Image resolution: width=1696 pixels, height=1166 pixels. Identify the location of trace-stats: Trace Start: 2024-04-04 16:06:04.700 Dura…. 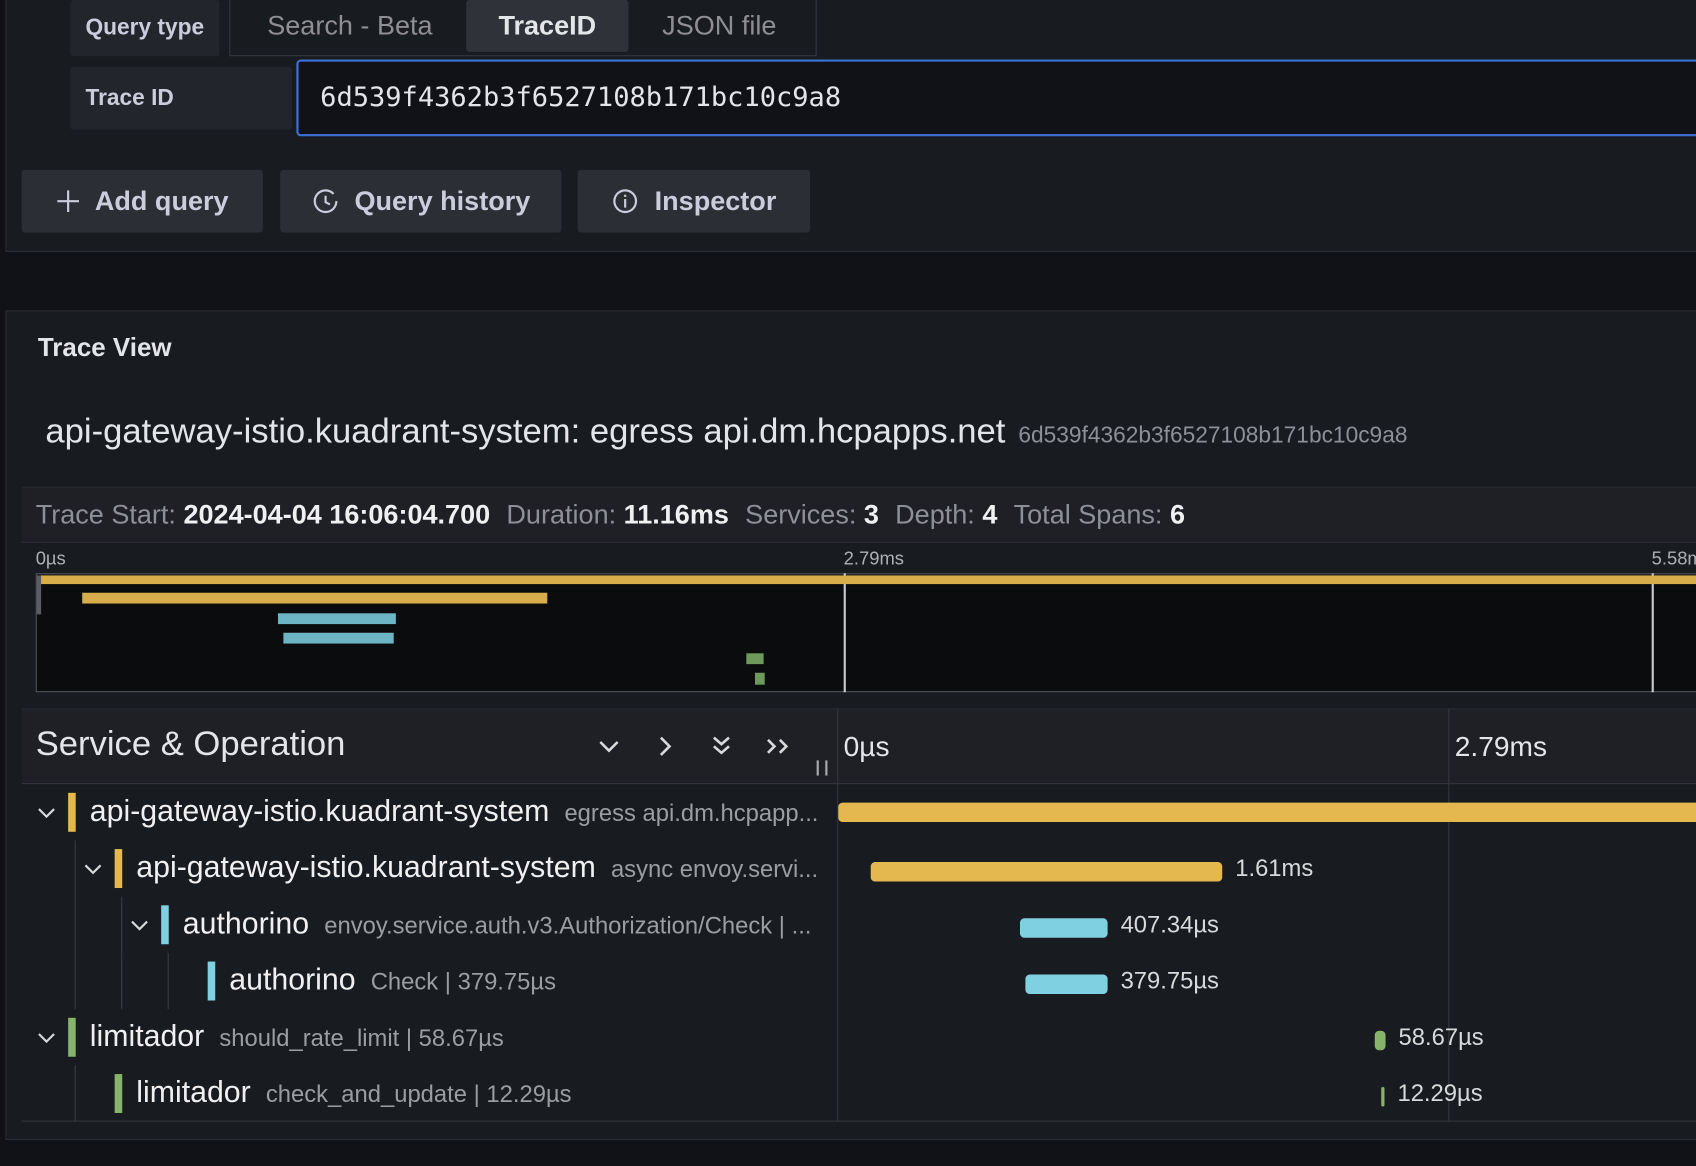
(858, 514).